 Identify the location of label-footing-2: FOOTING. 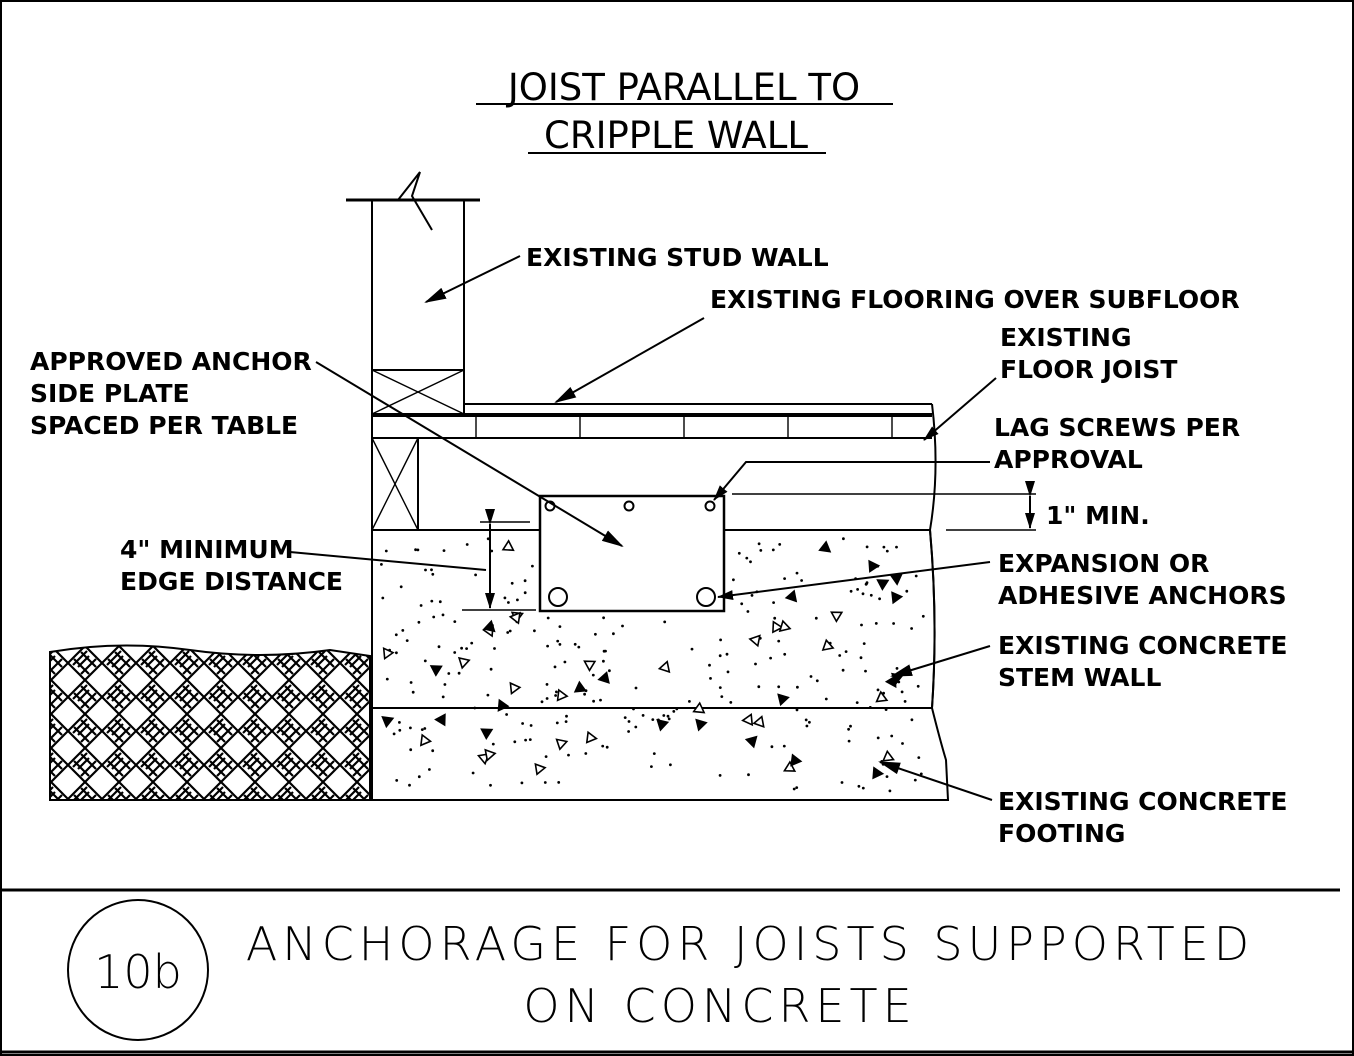
(1061, 833).